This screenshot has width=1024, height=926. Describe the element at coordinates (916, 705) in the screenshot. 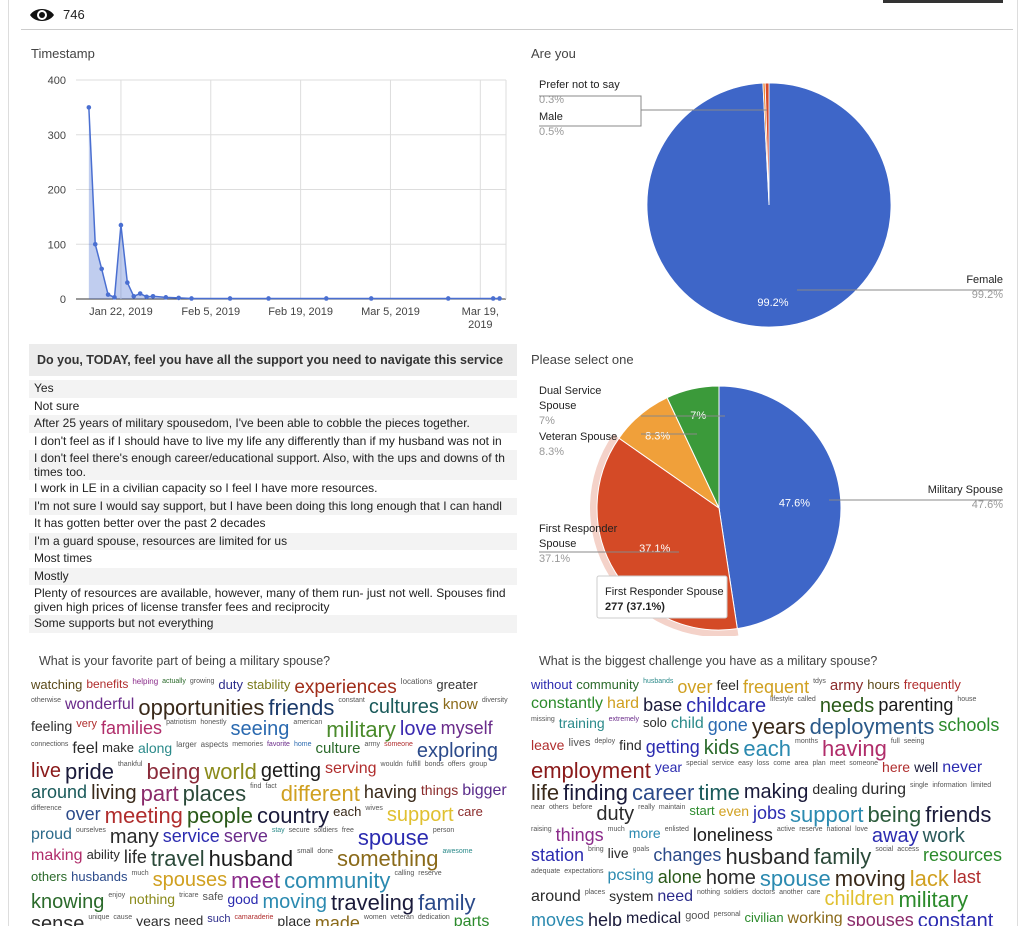

I see `cloud-word: parenting` at that location.